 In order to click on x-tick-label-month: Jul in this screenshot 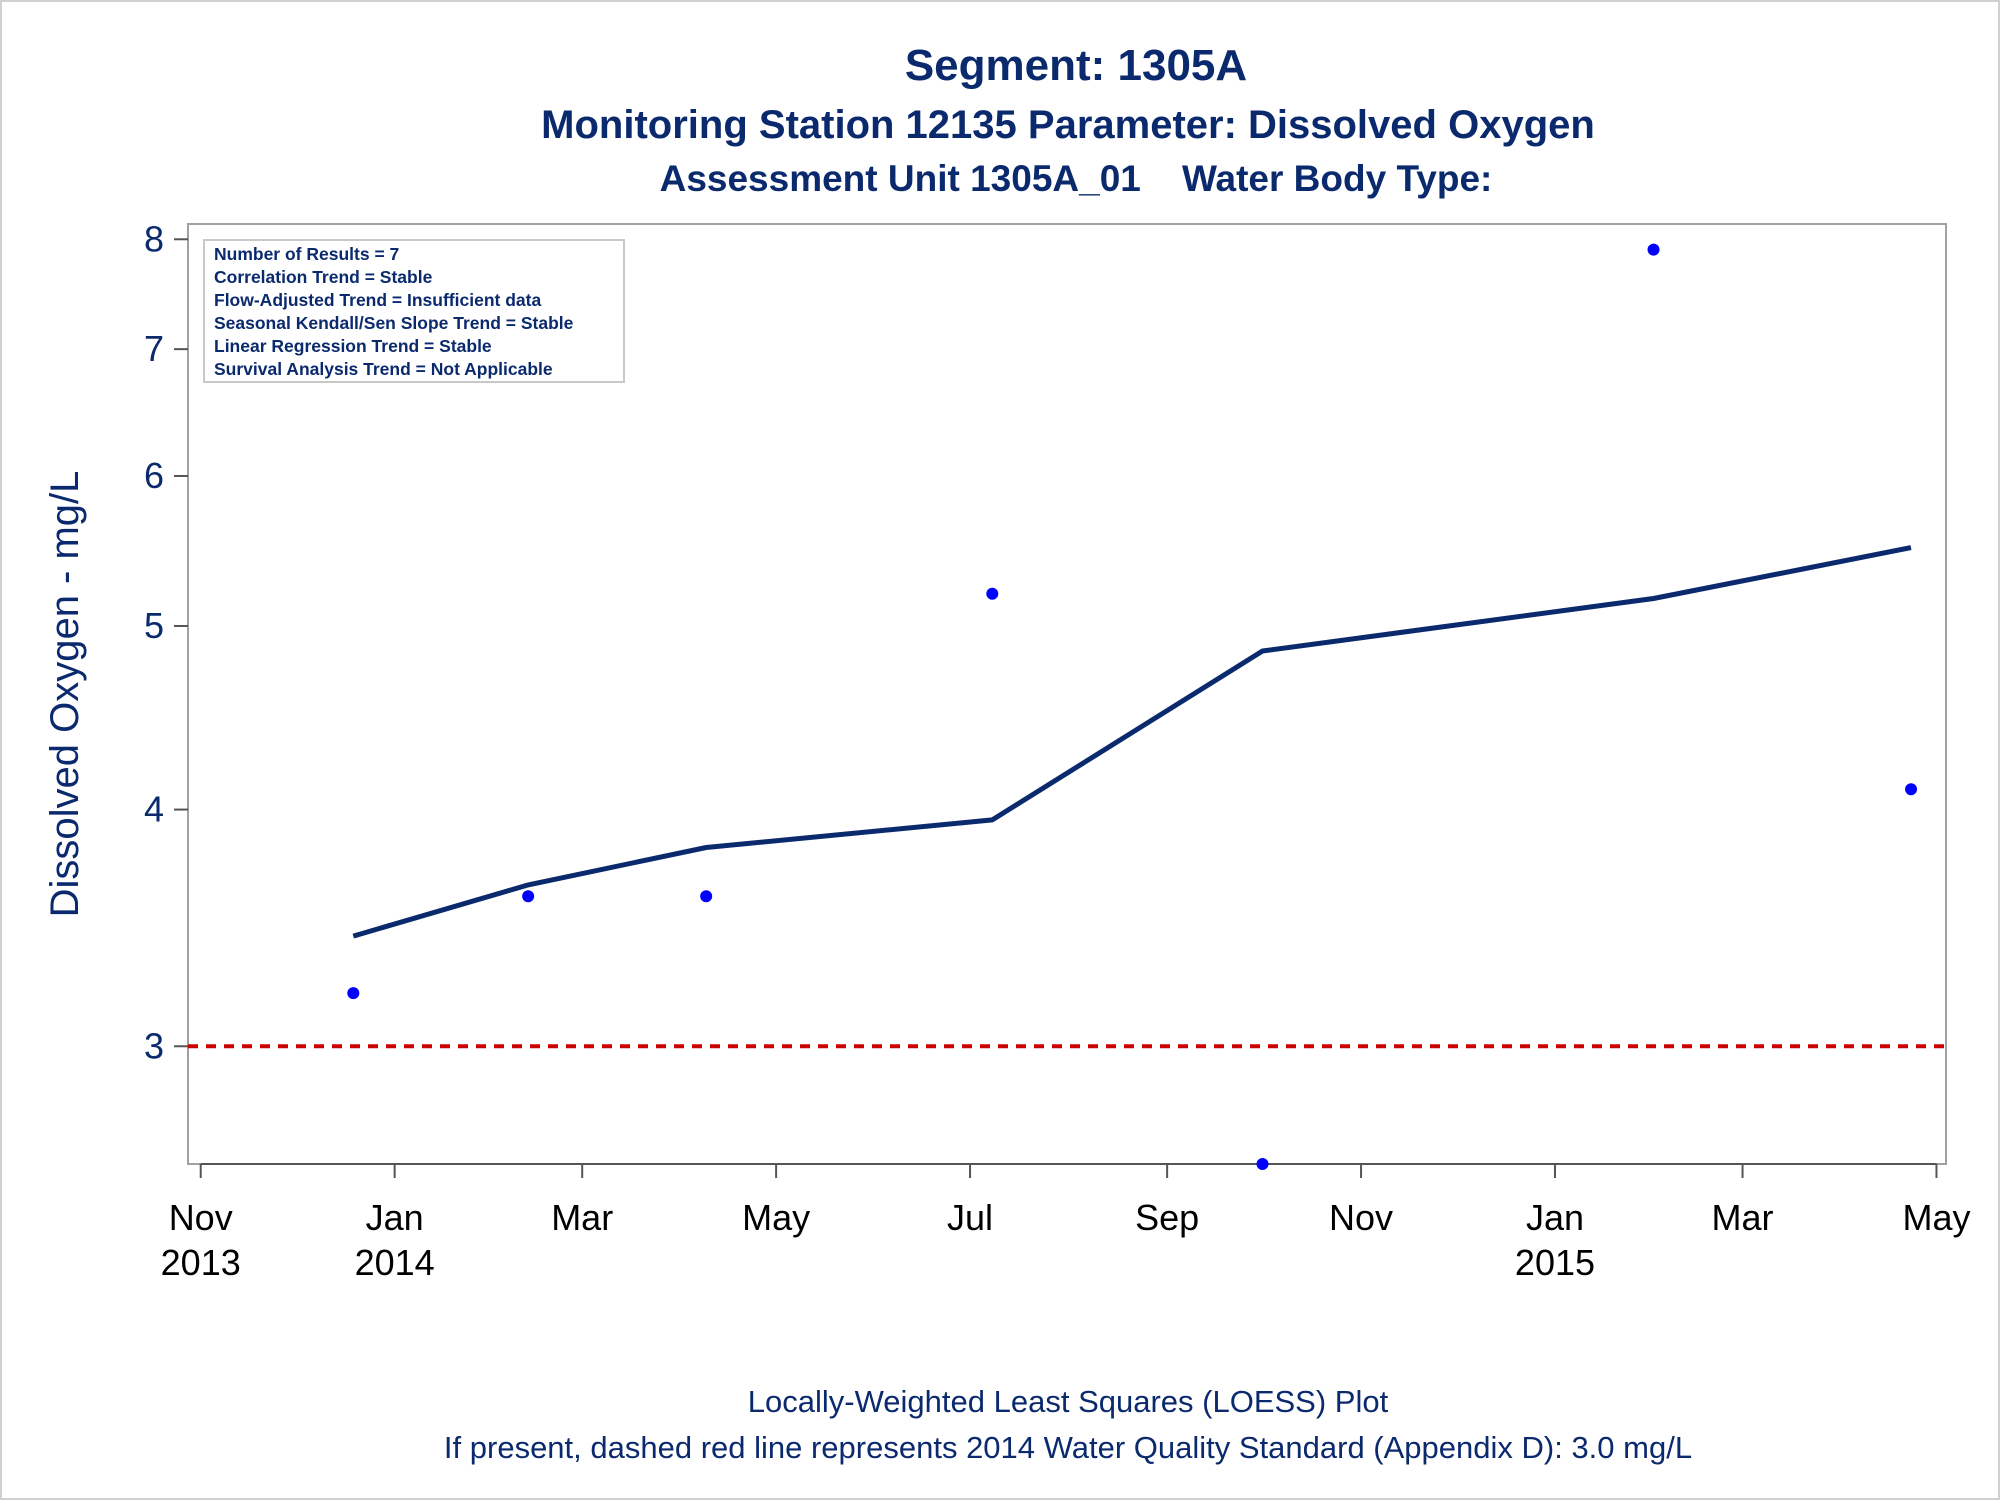, I will do `click(970, 1217)`.